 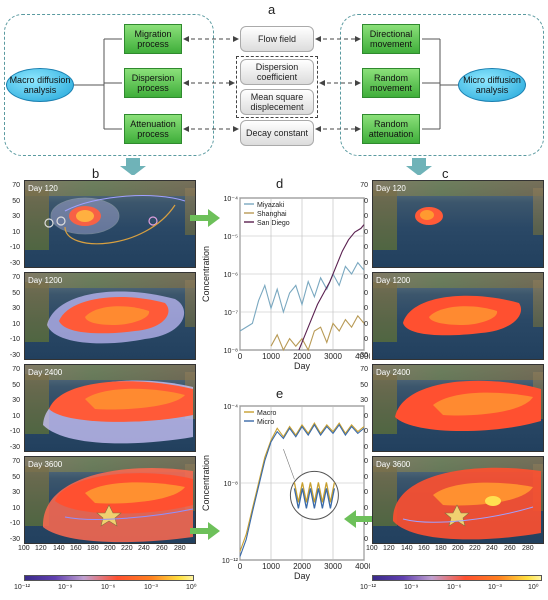 What do you see at coordinates (391, 129) in the screenshot?
I see `random-attenuation-box: Random attenuation` at bounding box center [391, 129].